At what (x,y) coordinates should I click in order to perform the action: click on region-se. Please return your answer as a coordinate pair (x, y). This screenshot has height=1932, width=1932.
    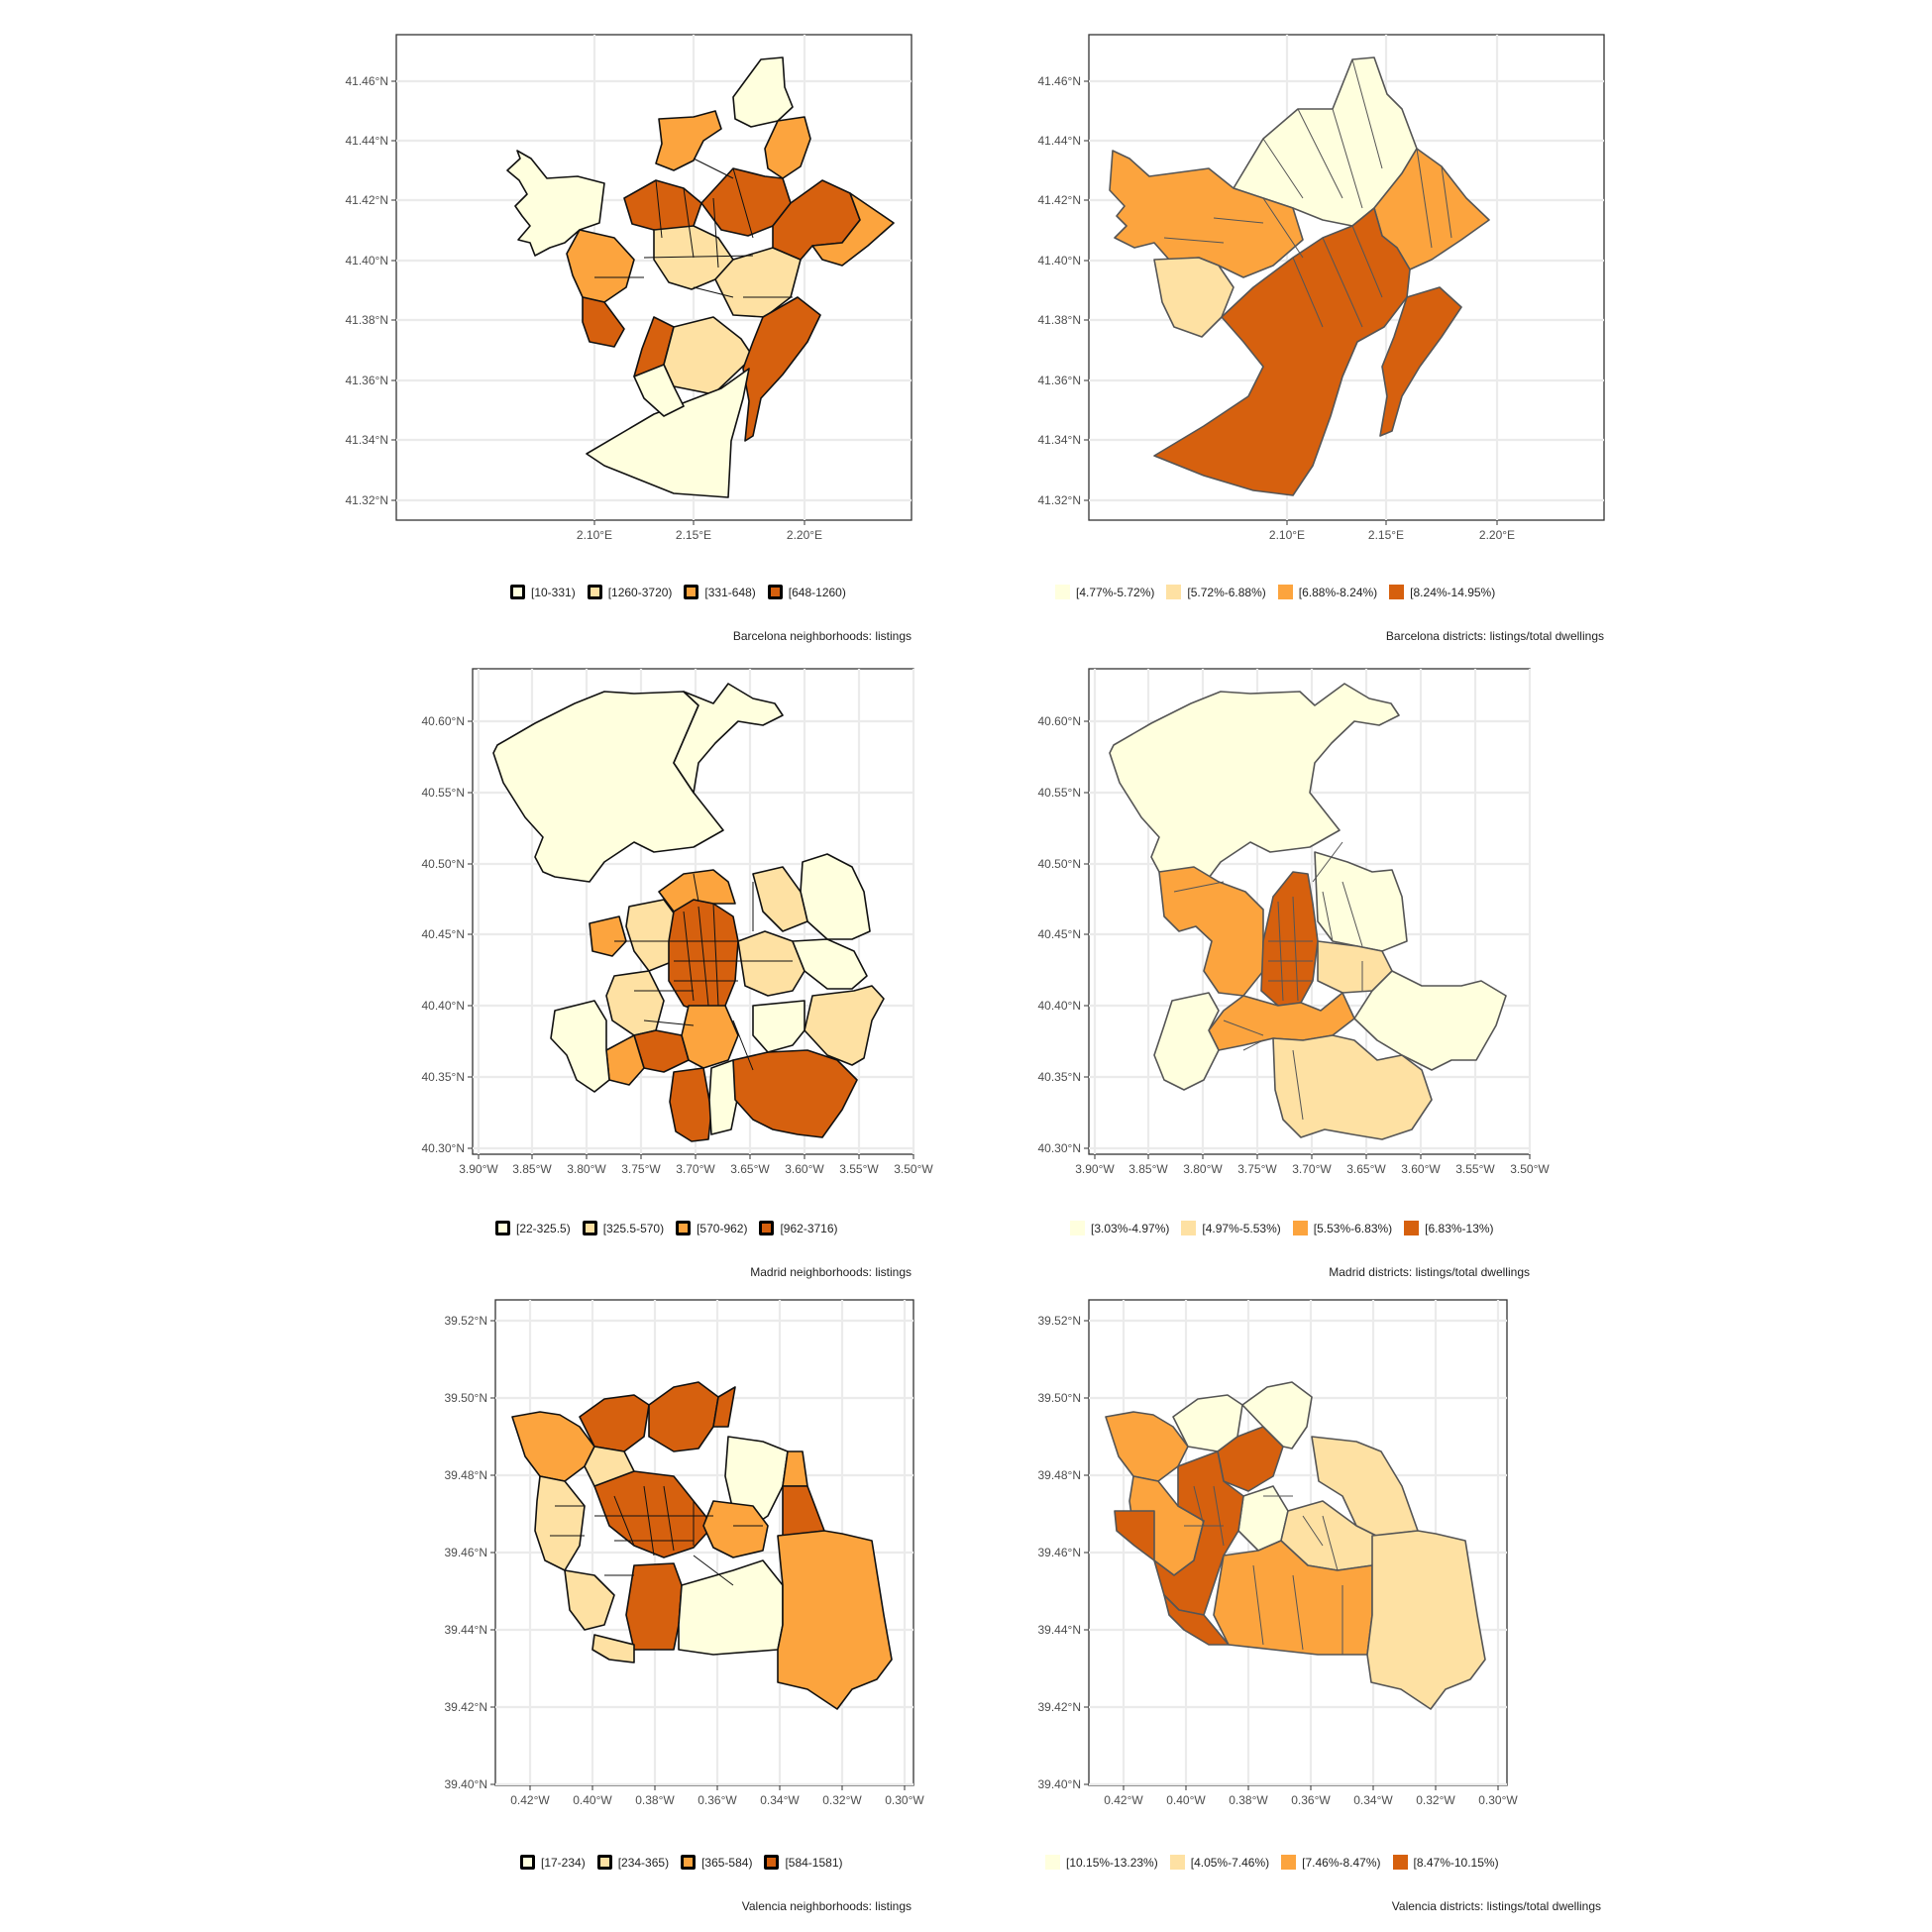
    Looking at the image, I should click on (835, 1620).